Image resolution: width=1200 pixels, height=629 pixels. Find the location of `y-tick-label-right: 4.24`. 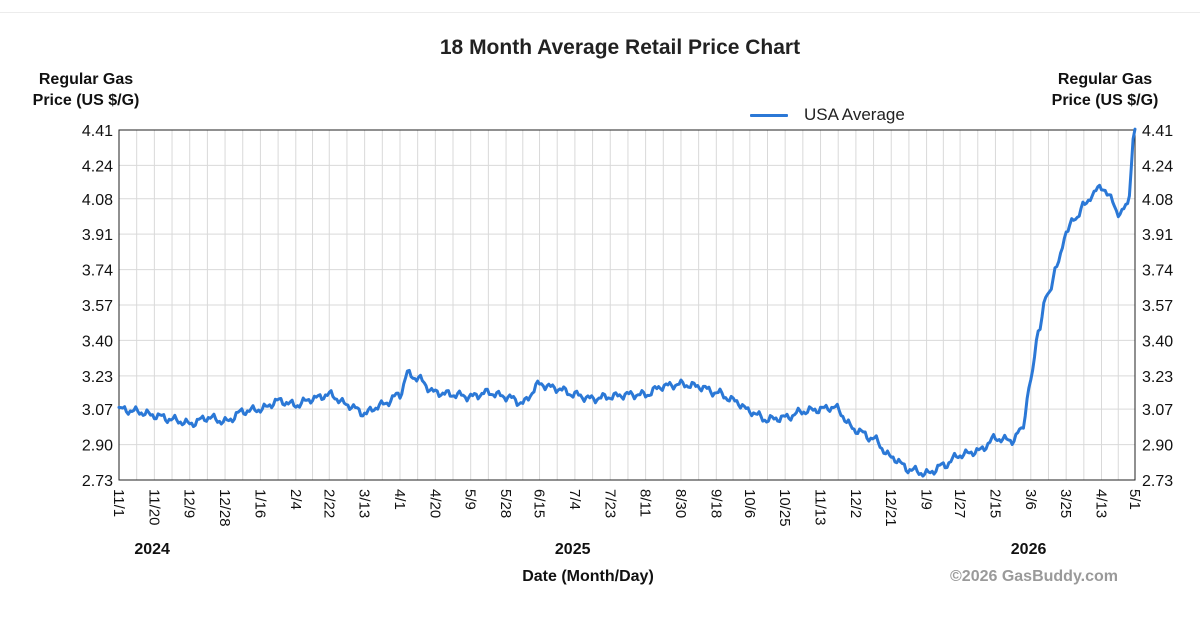

y-tick-label-right: 4.24 is located at coordinates (1157, 166).